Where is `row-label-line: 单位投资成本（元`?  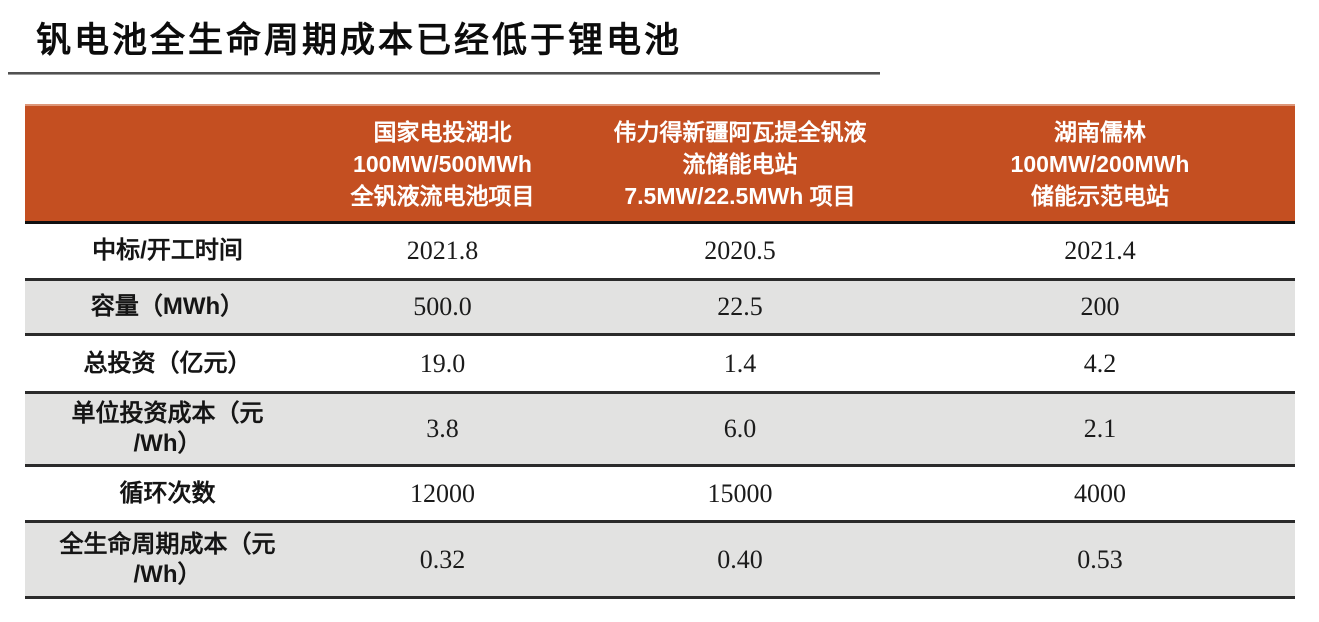 row-label-line: 单位投资成本（元 is located at coordinates (167, 413).